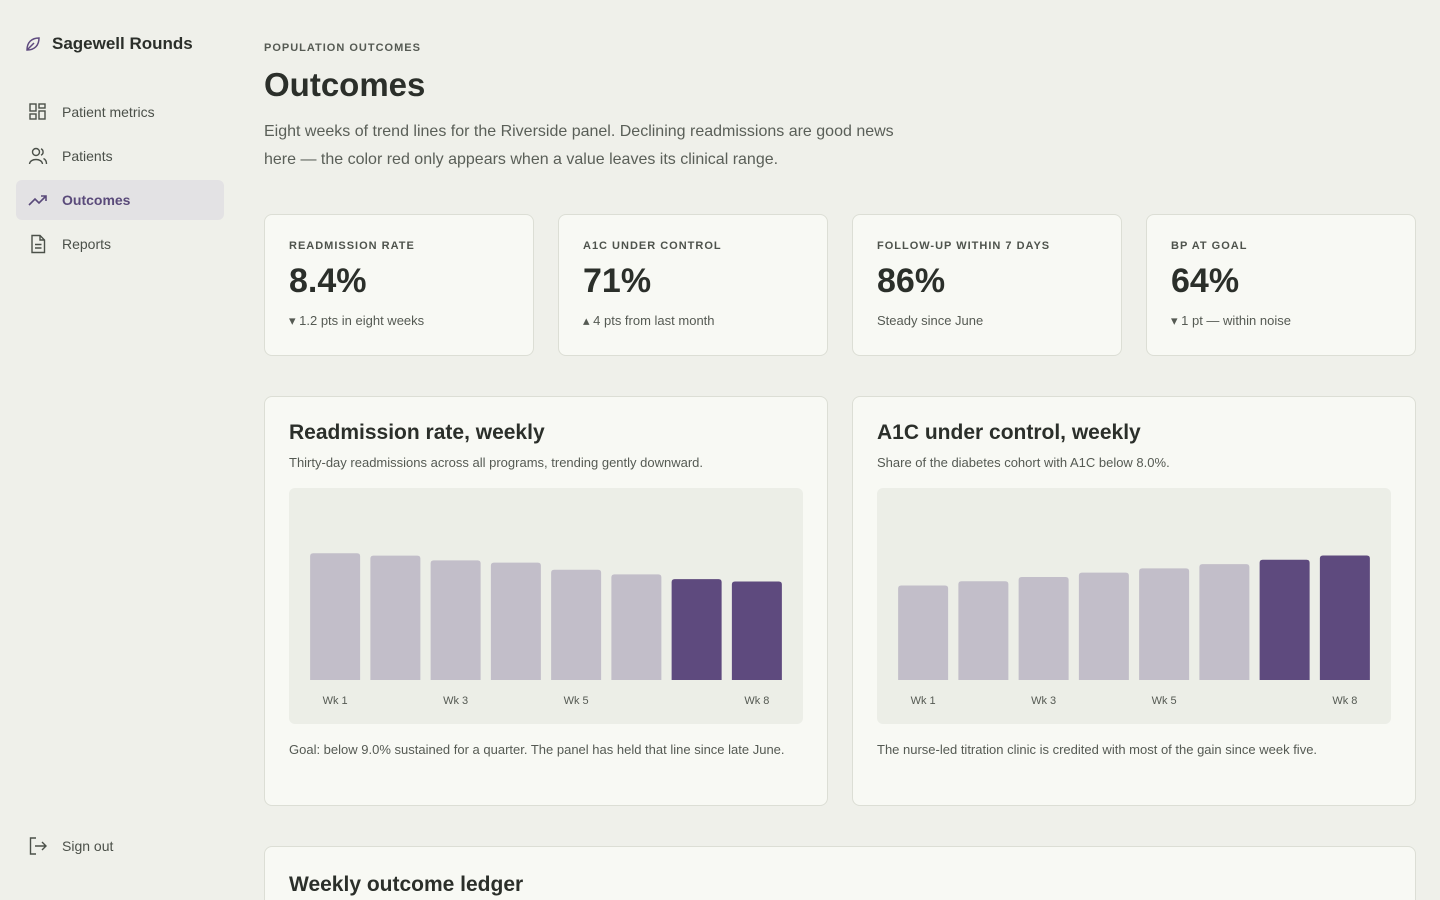 This screenshot has height=900, width=1440. I want to click on brand: Sagewell Rounds, so click(108, 44).